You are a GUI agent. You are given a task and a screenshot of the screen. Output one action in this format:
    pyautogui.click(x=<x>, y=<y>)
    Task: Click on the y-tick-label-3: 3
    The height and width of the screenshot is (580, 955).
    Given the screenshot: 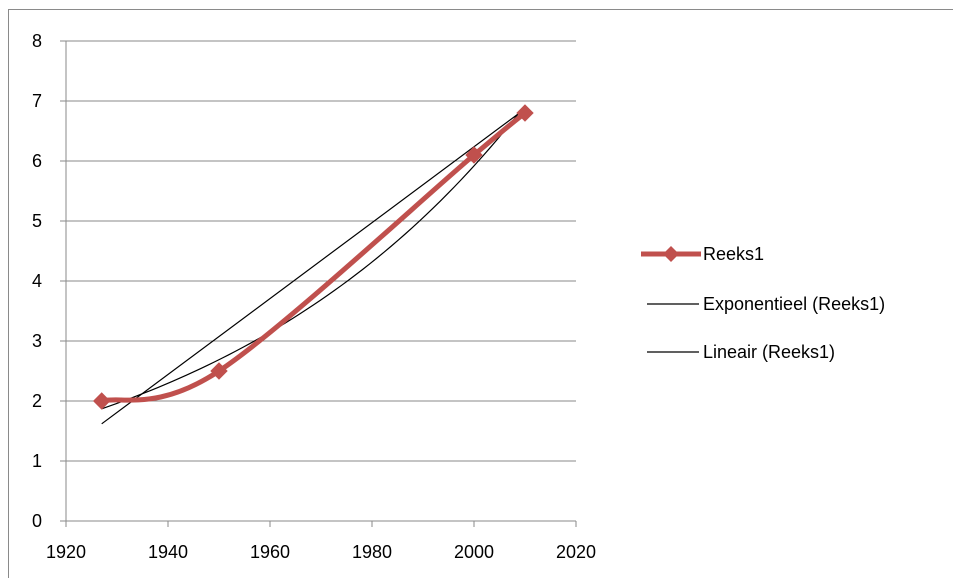 What is the action you would take?
    pyautogui.click(x=37, y=341)
    